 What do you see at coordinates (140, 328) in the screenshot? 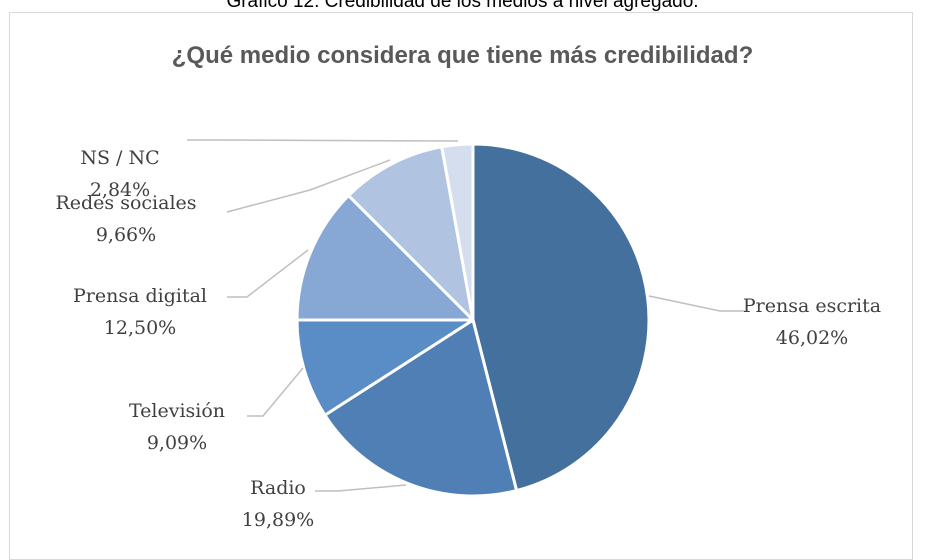
I see `data-label-value-prensa-digital: 12,50%` at bounding box center [140, 328].